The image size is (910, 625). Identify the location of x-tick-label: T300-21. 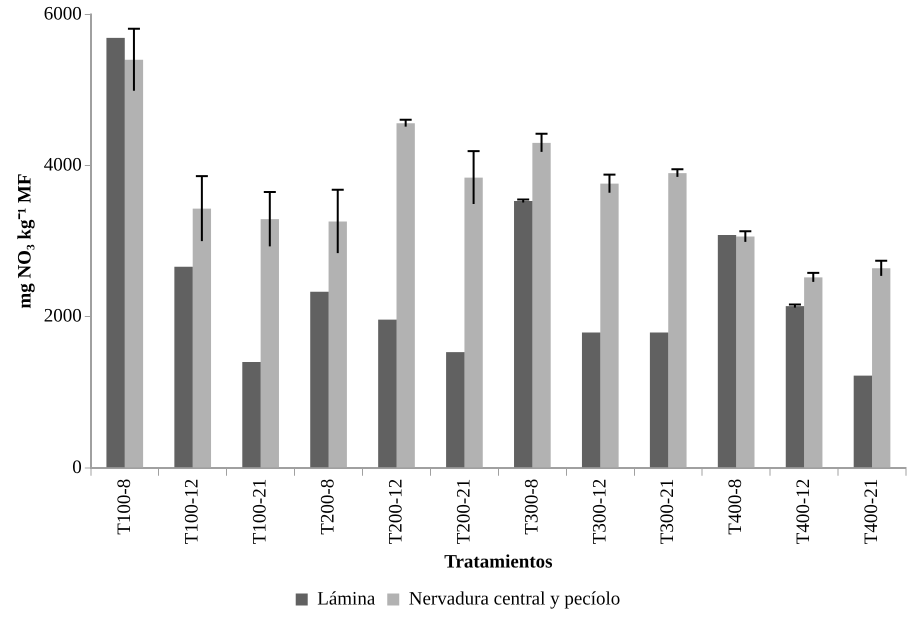
(667, 511).